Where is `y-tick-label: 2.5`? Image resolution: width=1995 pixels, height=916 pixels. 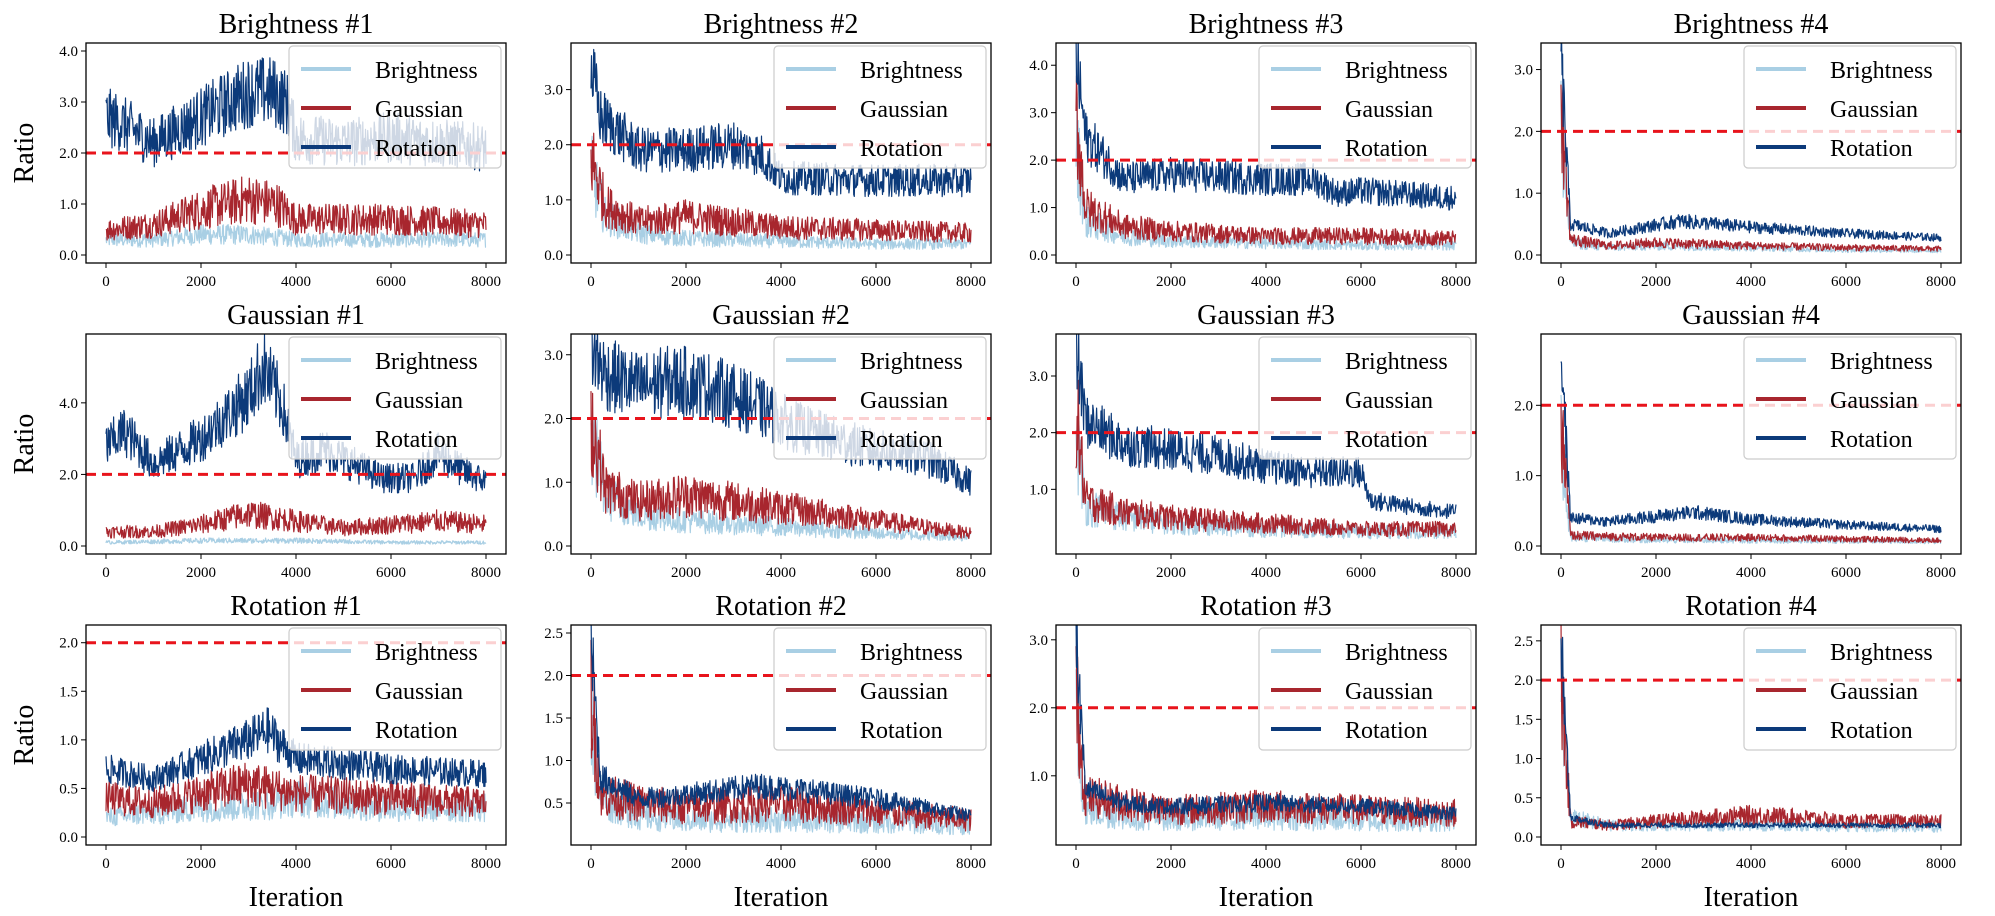 y-tick-label: 2.5 is located at coordinates (553, 634).